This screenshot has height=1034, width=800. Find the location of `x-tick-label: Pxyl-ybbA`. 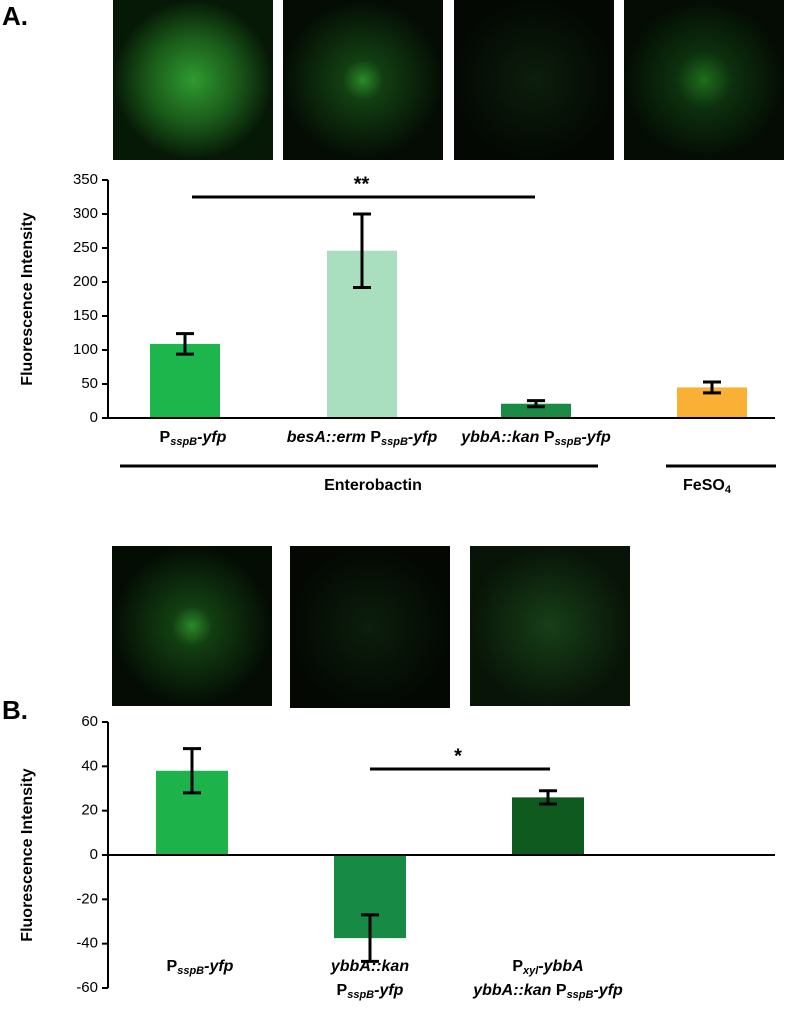

x-tick-label: Pxyl-ybbA is located at coordinates (547, 967).